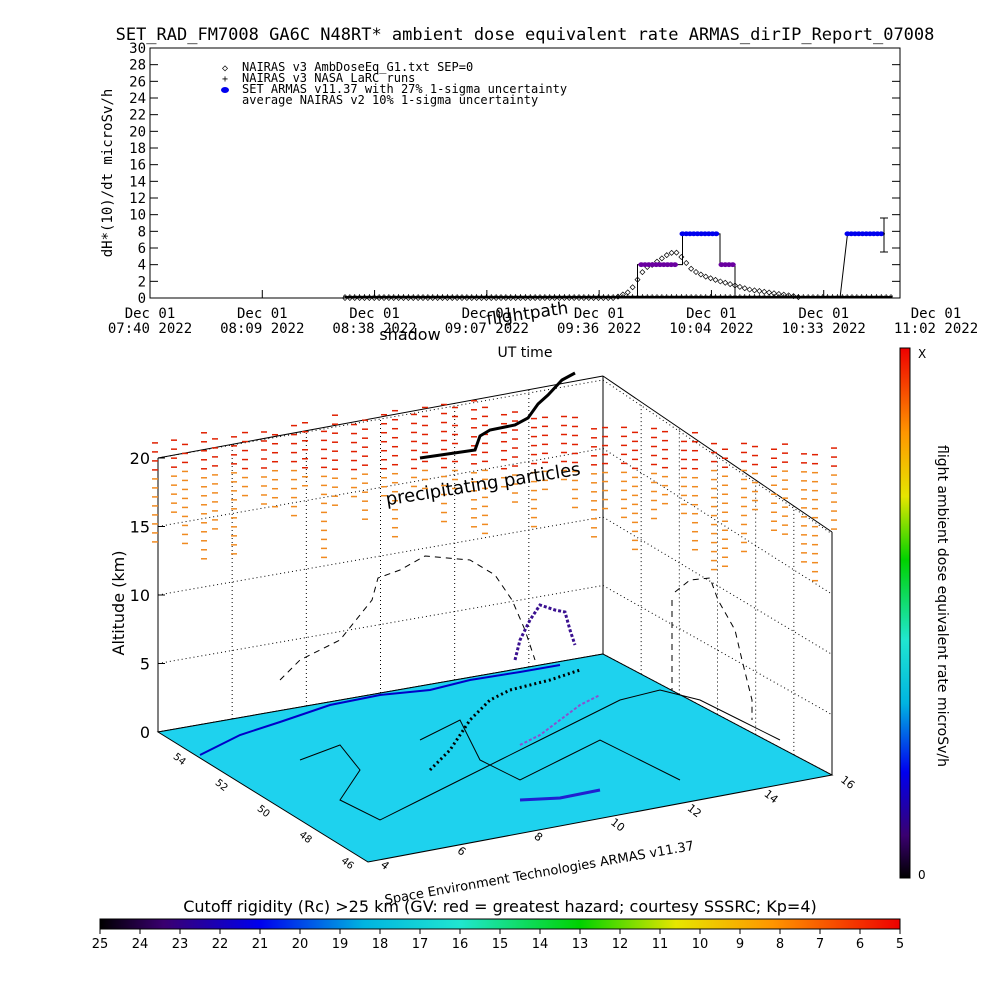 This screenshot has width=1000, height=1000. I want to click on y-tick-label: 14, so click(137, 182).